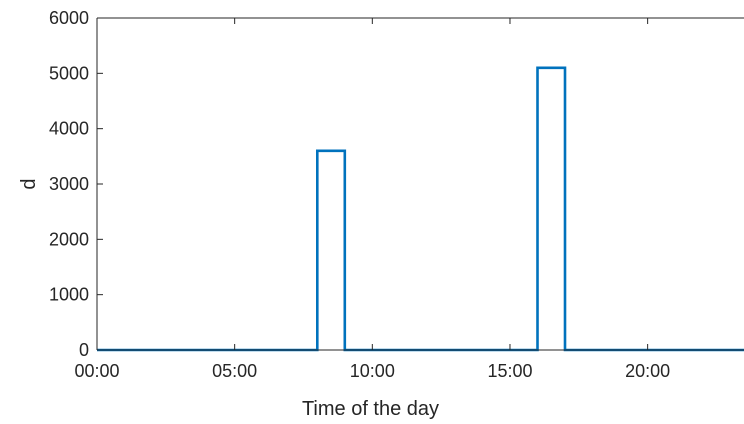  Describe the element at coordinates (372, 371) in the screenshot. I see `x-tick-label: 10:00` at that location.